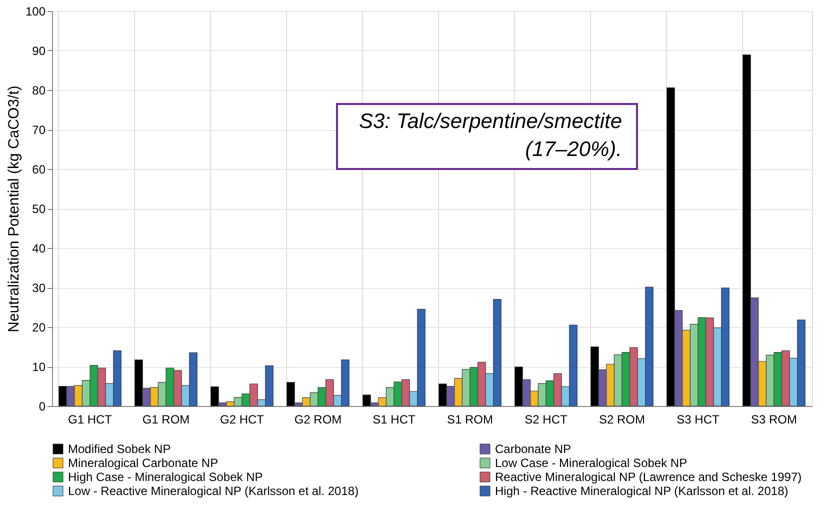  Describe the element at coordinates (42, 407) in the screenshot. I see `y-tick-label: 0` at that location.